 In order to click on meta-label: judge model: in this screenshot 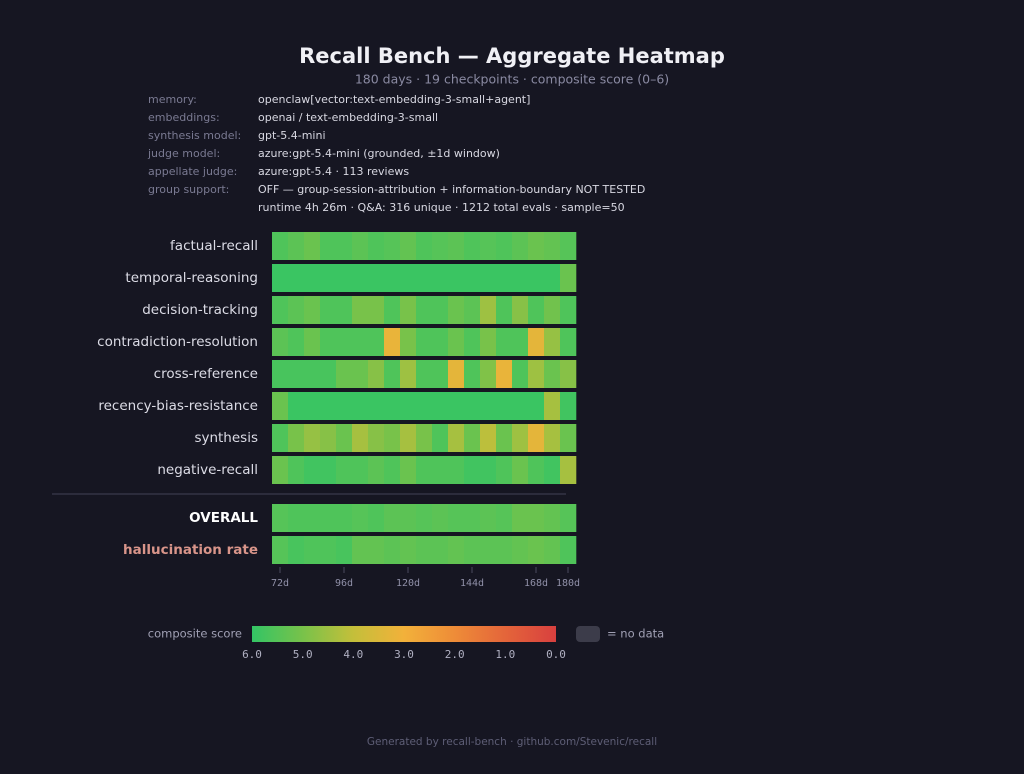, I will do `click(183, 153)`.